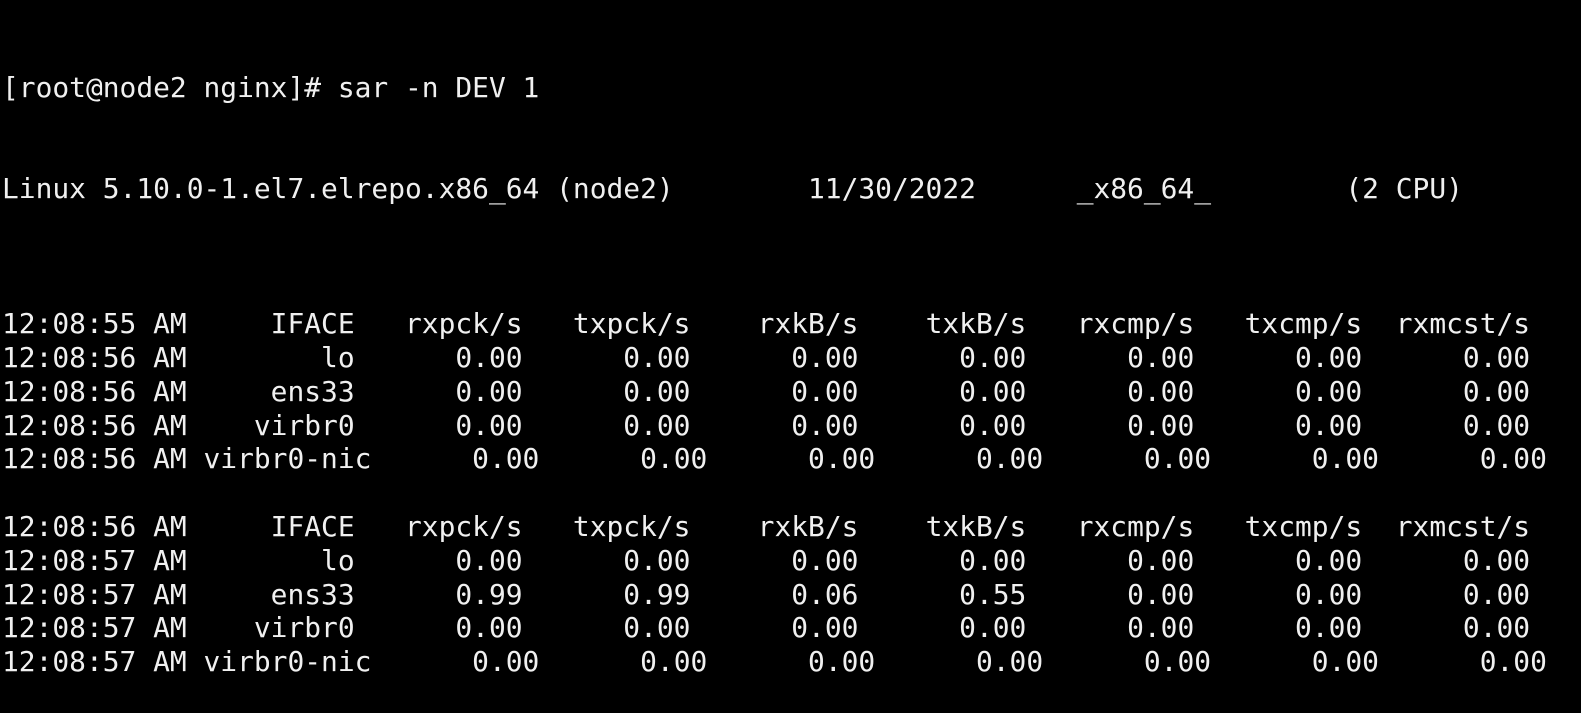 Image resolution: width=1581 pixels, height=713 pixels. What do you see at coordinates (892, 188) in the screenshot?
I see `date: 11/30/2022` at bounding box center [892, 188].